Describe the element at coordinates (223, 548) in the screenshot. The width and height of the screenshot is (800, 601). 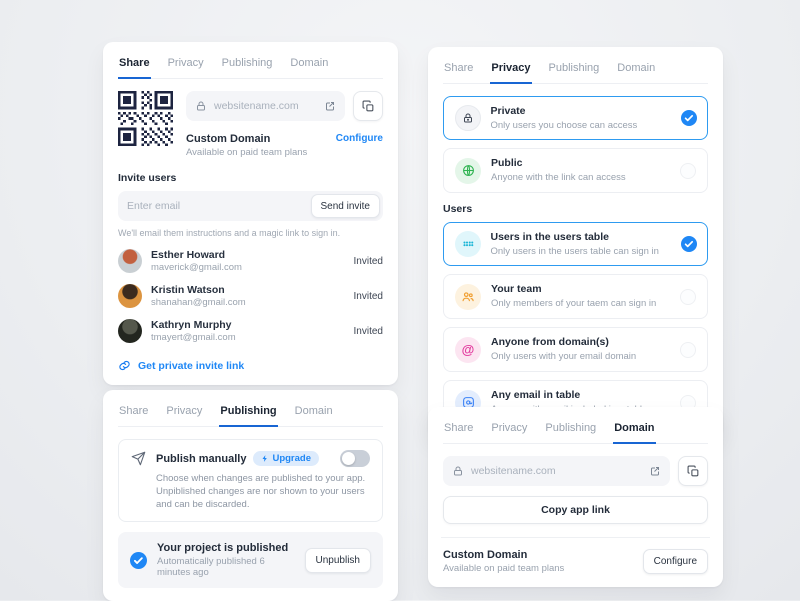
I see `published-title: Your project is published` at that location.